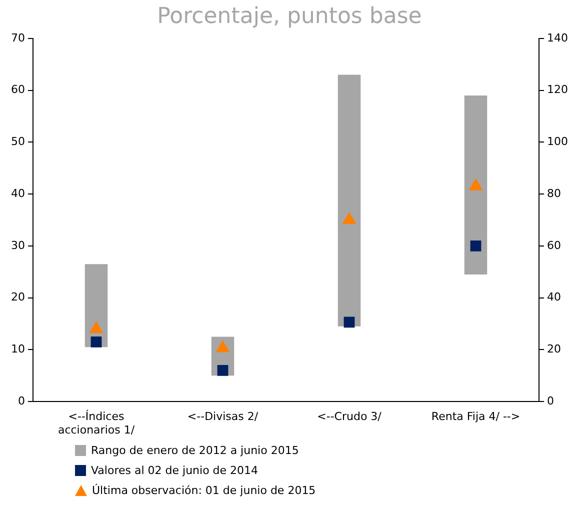 This screenshot has height=518, width=579. Describe the element at coordinates (554, 193) in the screenshot. I see `y2-tick-label: 80` at that location.